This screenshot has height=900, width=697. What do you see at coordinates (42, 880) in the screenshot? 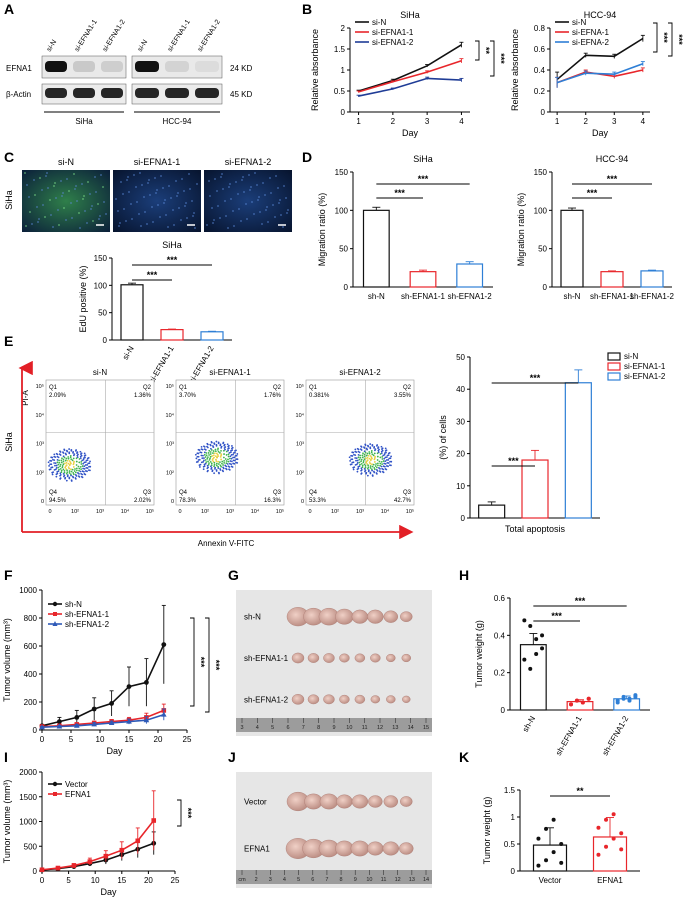
I see `x-tick-label: 0` at bounding box center [42, 880].